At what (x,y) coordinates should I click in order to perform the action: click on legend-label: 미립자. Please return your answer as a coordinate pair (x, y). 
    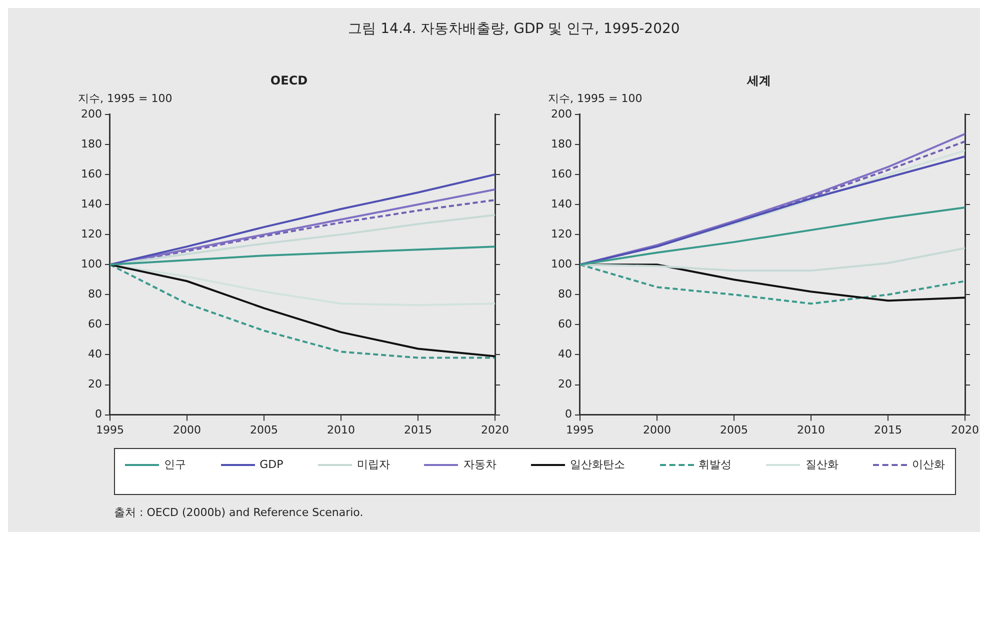
    Looking at the image, I should click on (373, 464).